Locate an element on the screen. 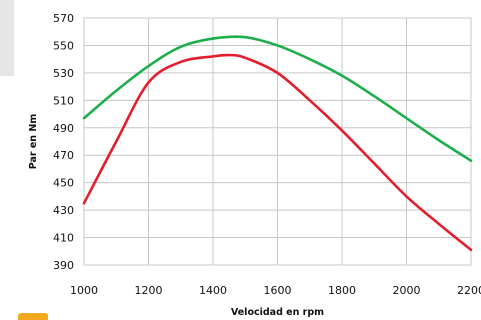 This screenshot has height=320, width=481. x-tick-label: 1400 is located at coordinates (213, 290).